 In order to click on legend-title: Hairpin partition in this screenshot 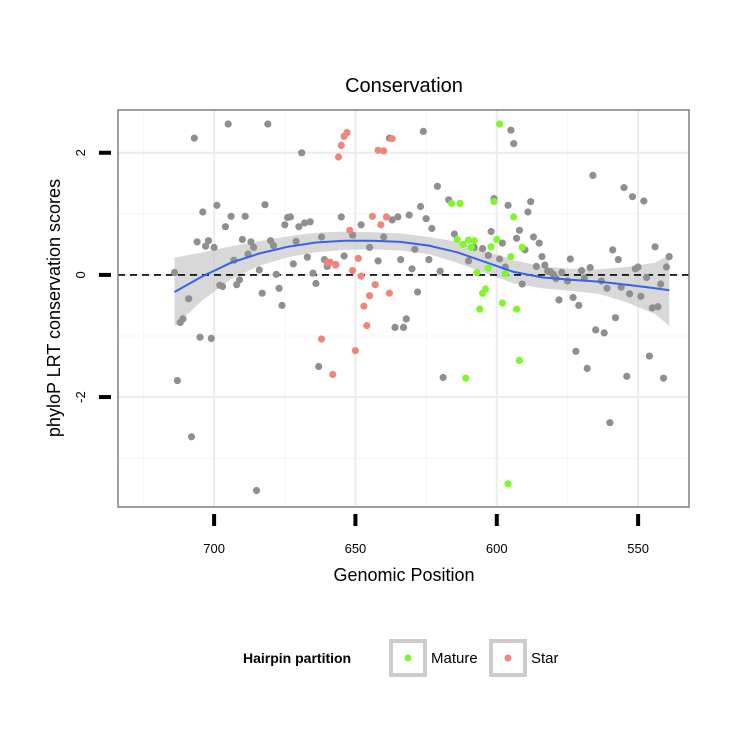, I will do `click(297, 658)`.